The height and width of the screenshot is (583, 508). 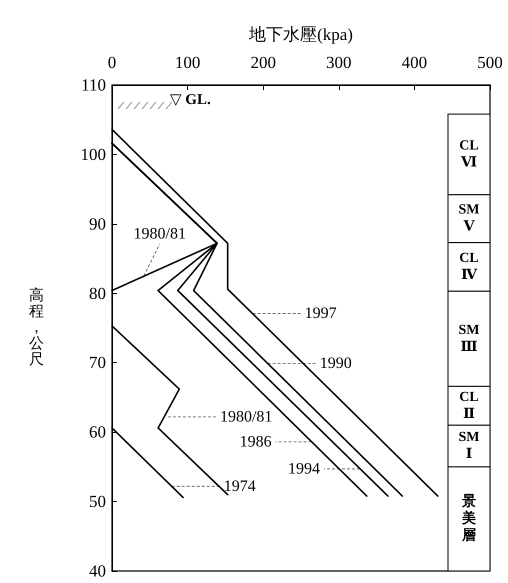 What do you see at coordinates (240, 486) in the screenshot?
I see `annotation: 1974` at bounding box center [240, 486].